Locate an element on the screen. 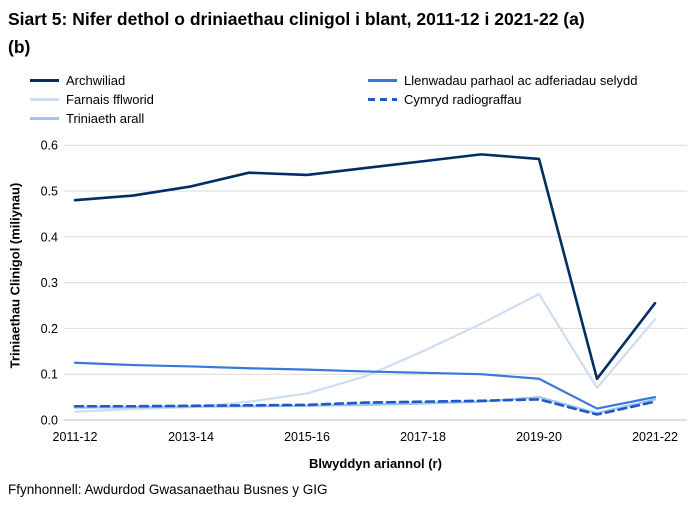  legend-label: Archwiliad is located at coordinates (96, 80).